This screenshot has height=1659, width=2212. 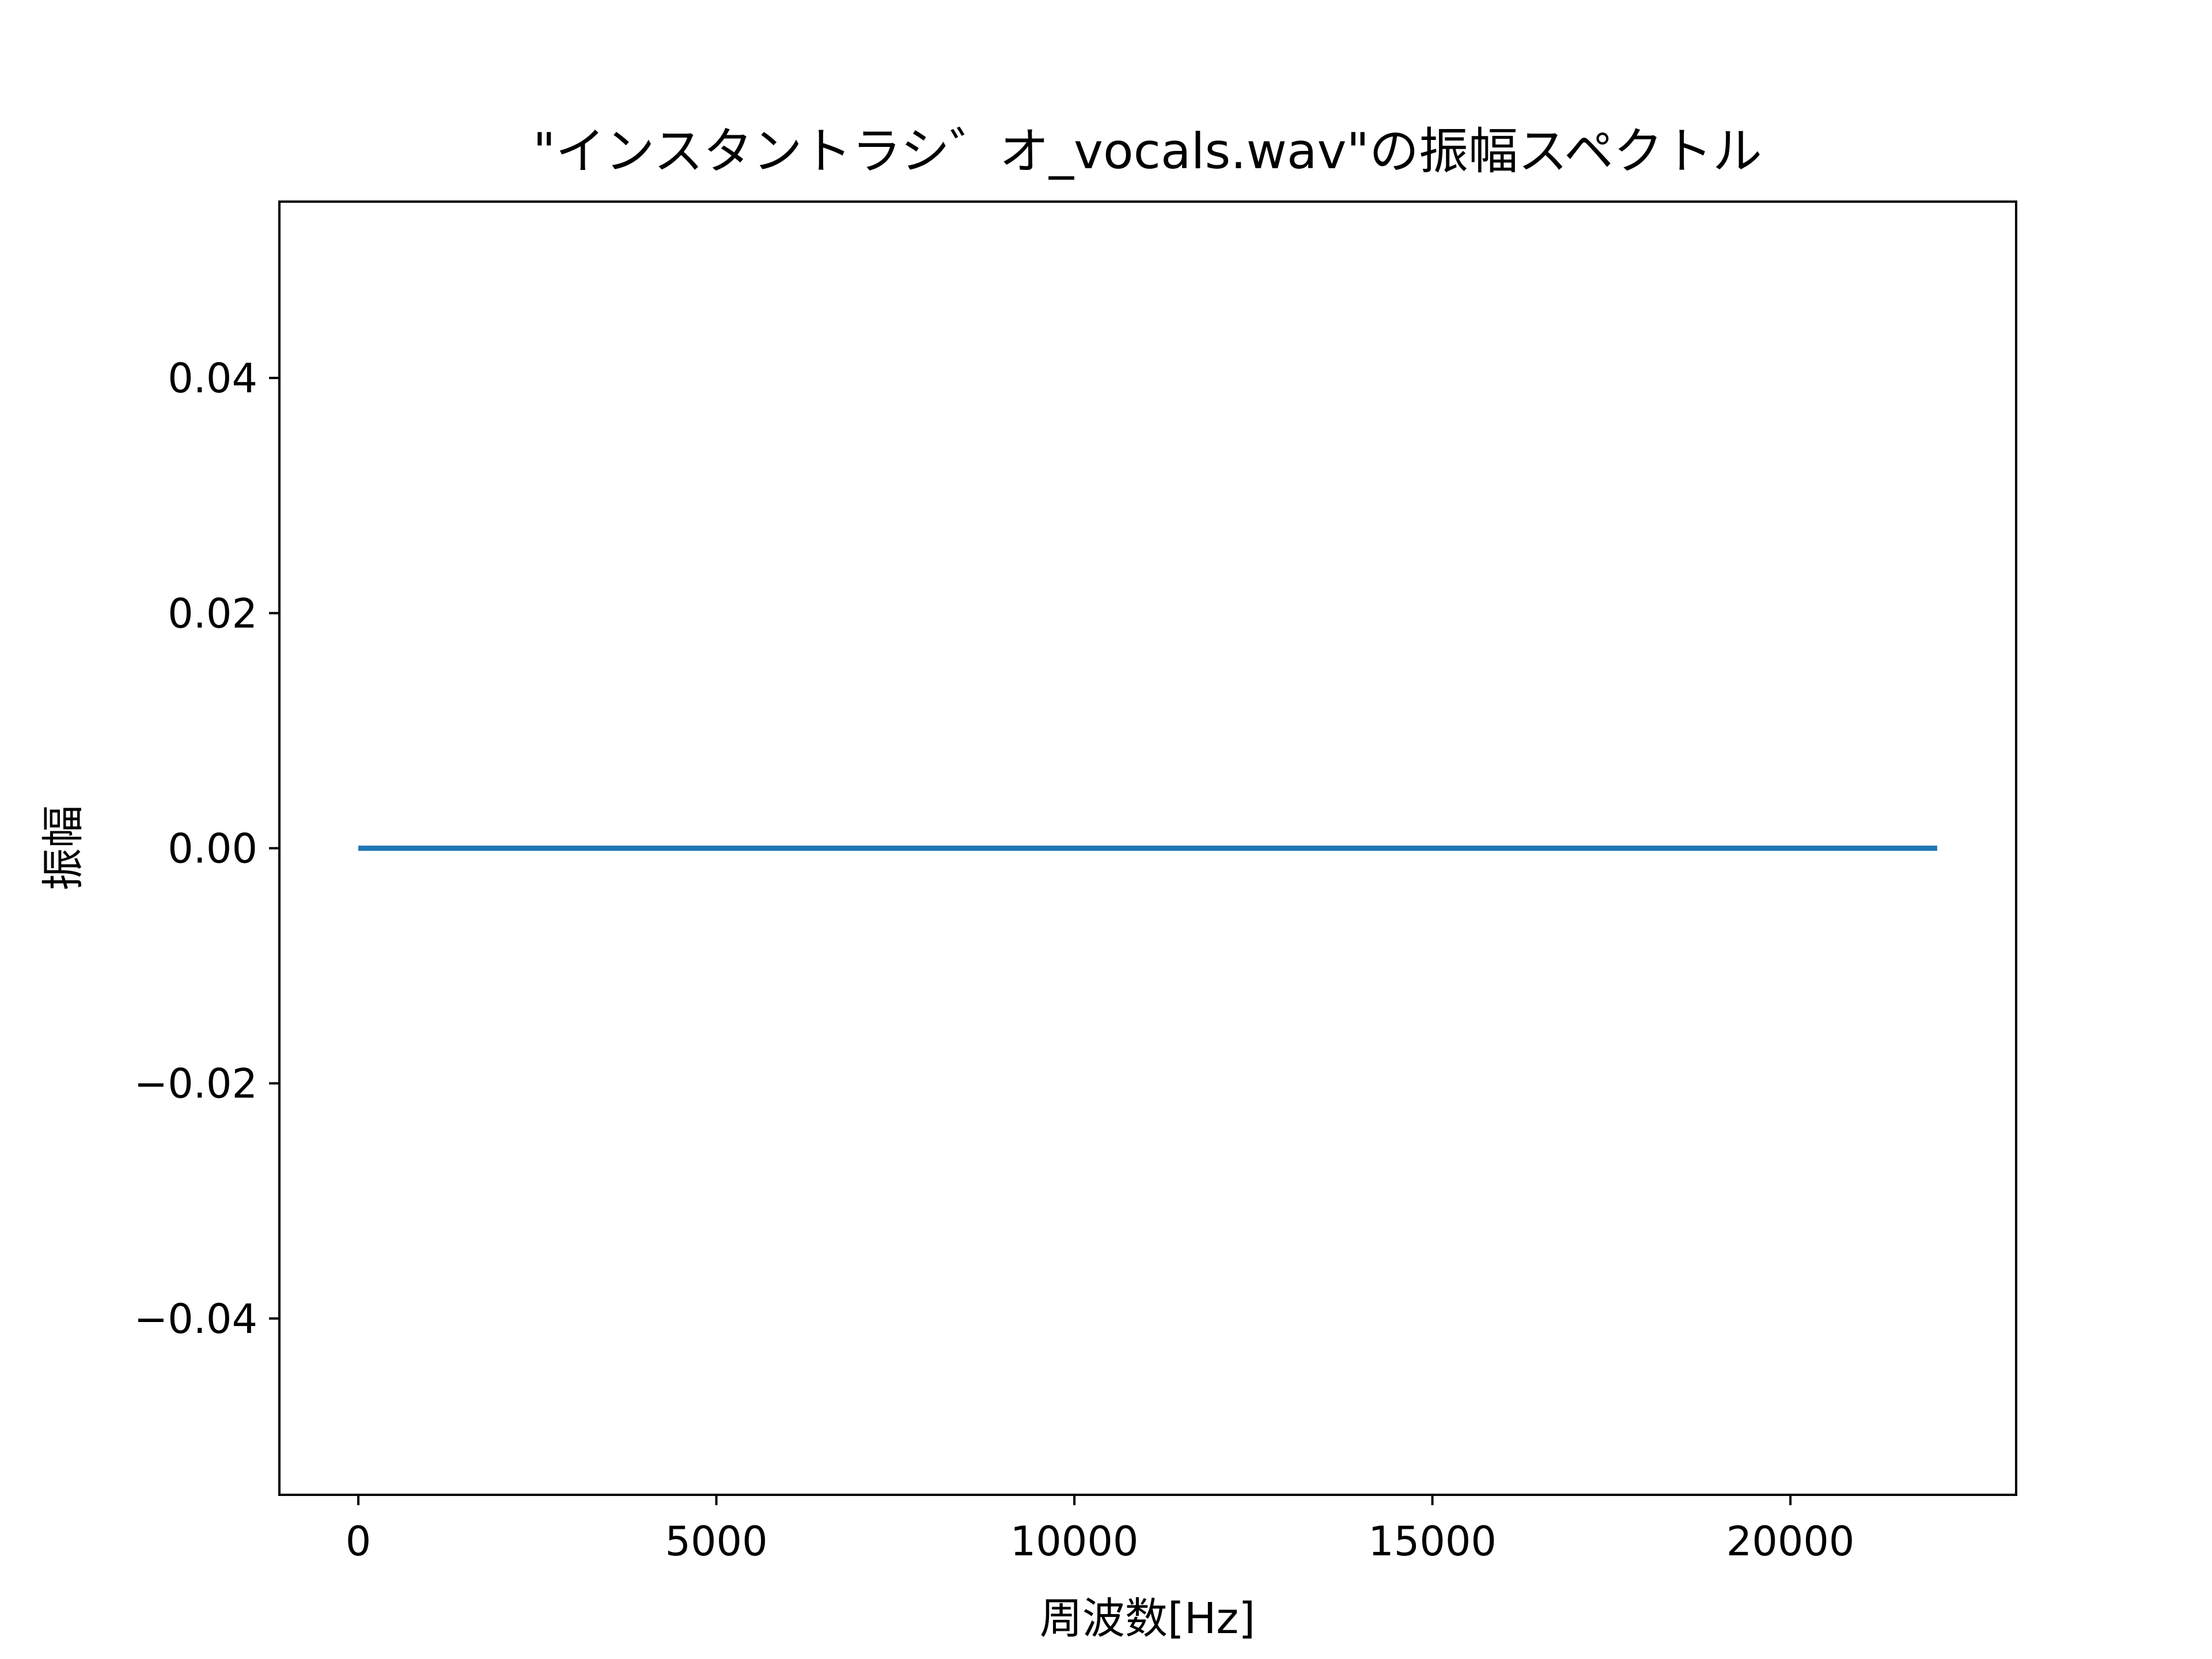 I want to click on y-tick-label: 0.00, so click(x=212, y=849).